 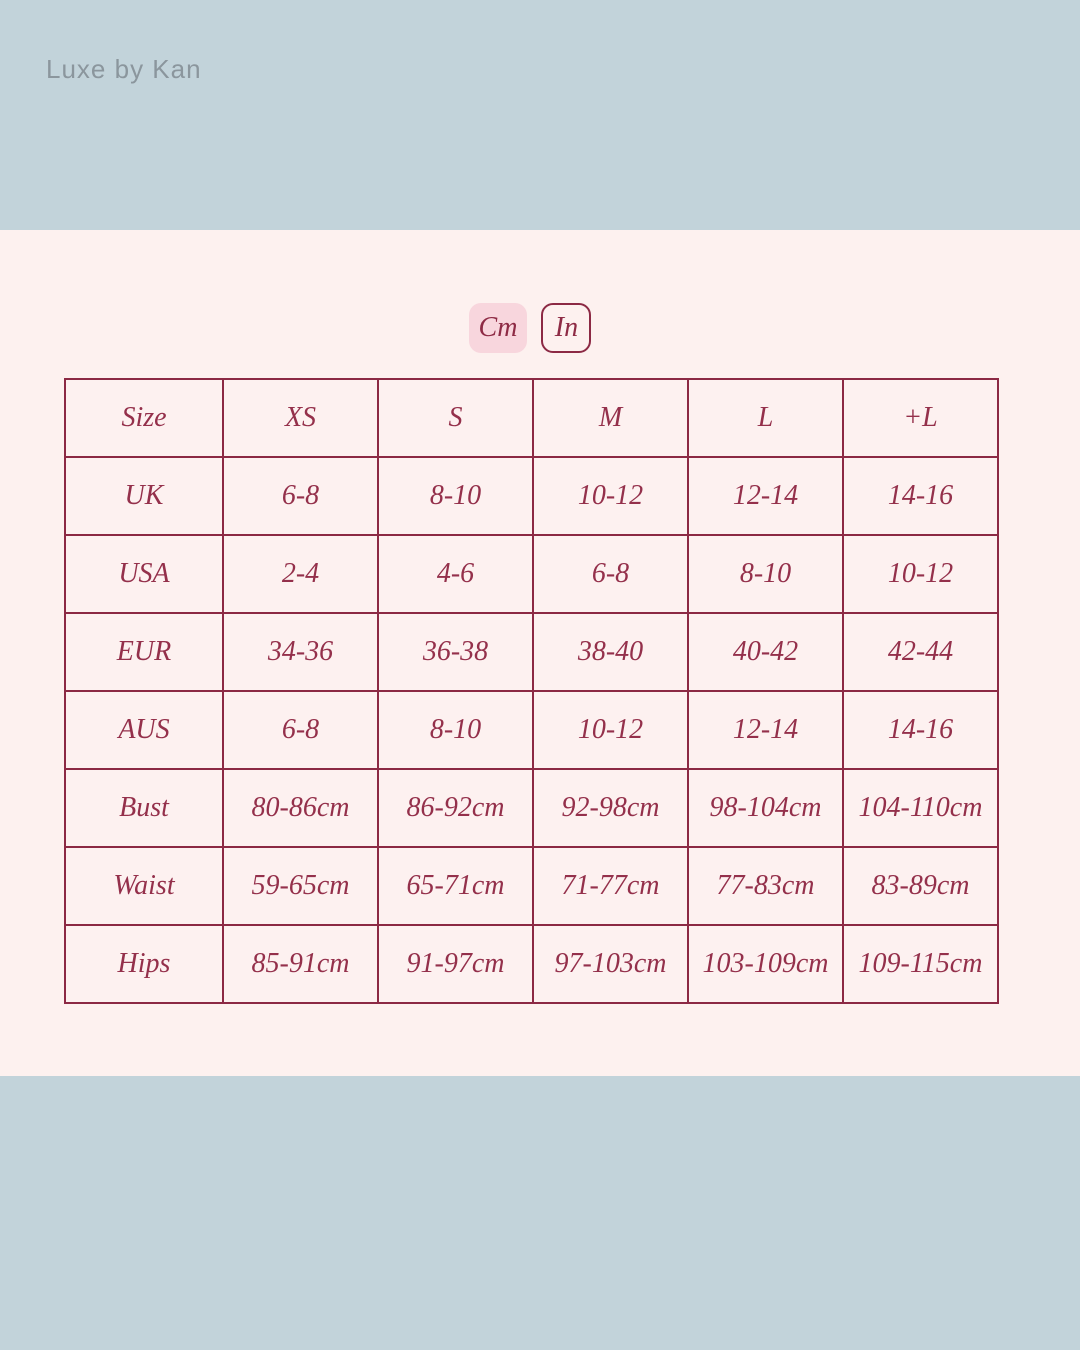 I want to click on row-label-cell: AUS, so click(x=144, y=730).